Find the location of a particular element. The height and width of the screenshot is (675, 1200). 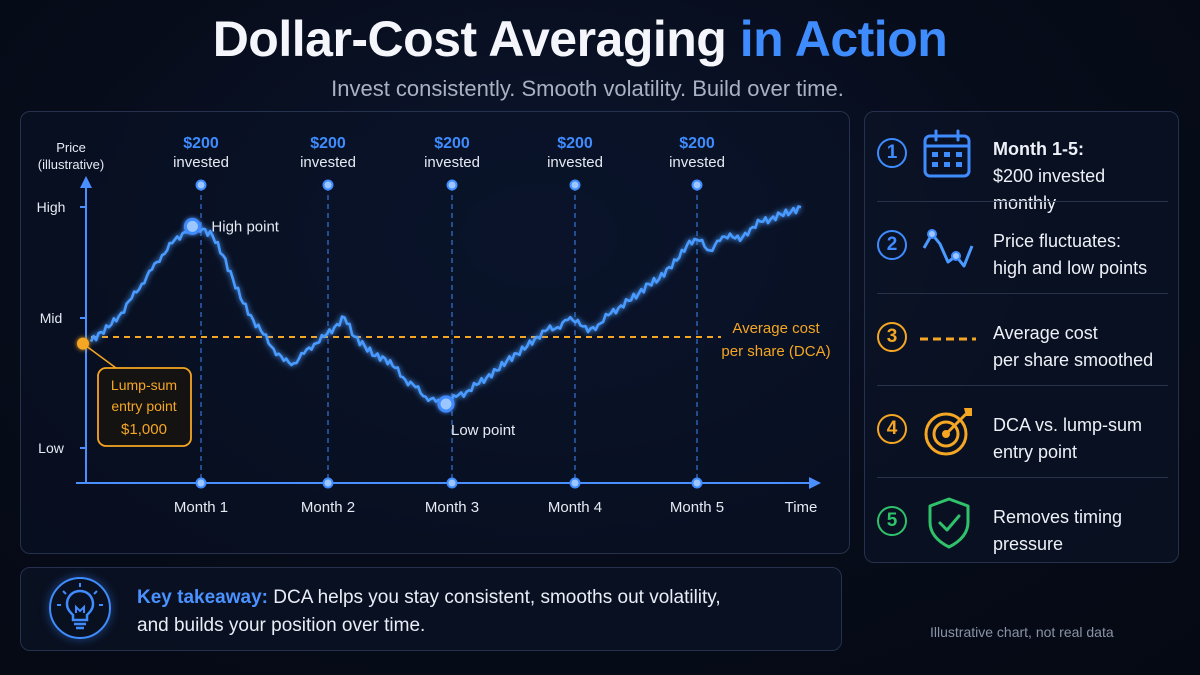

title-main: Dollar-Cost Averaging is located at coordinates (469, 39).